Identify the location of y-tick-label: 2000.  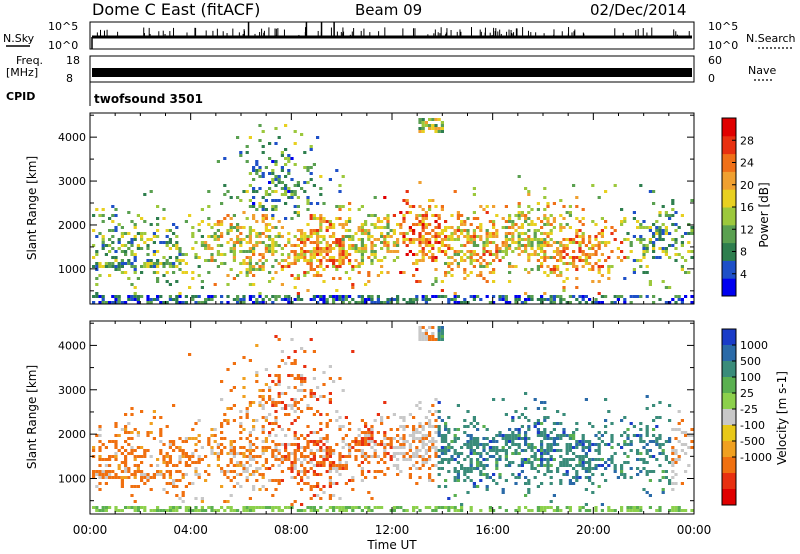
(72, 225).